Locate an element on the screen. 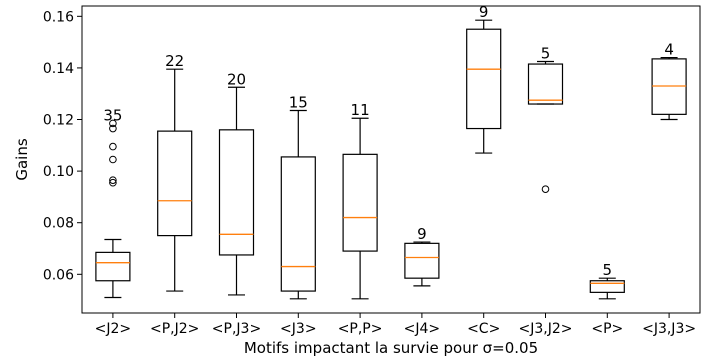  y-tick-label: 0.10 is located at coordinates (58, 172).